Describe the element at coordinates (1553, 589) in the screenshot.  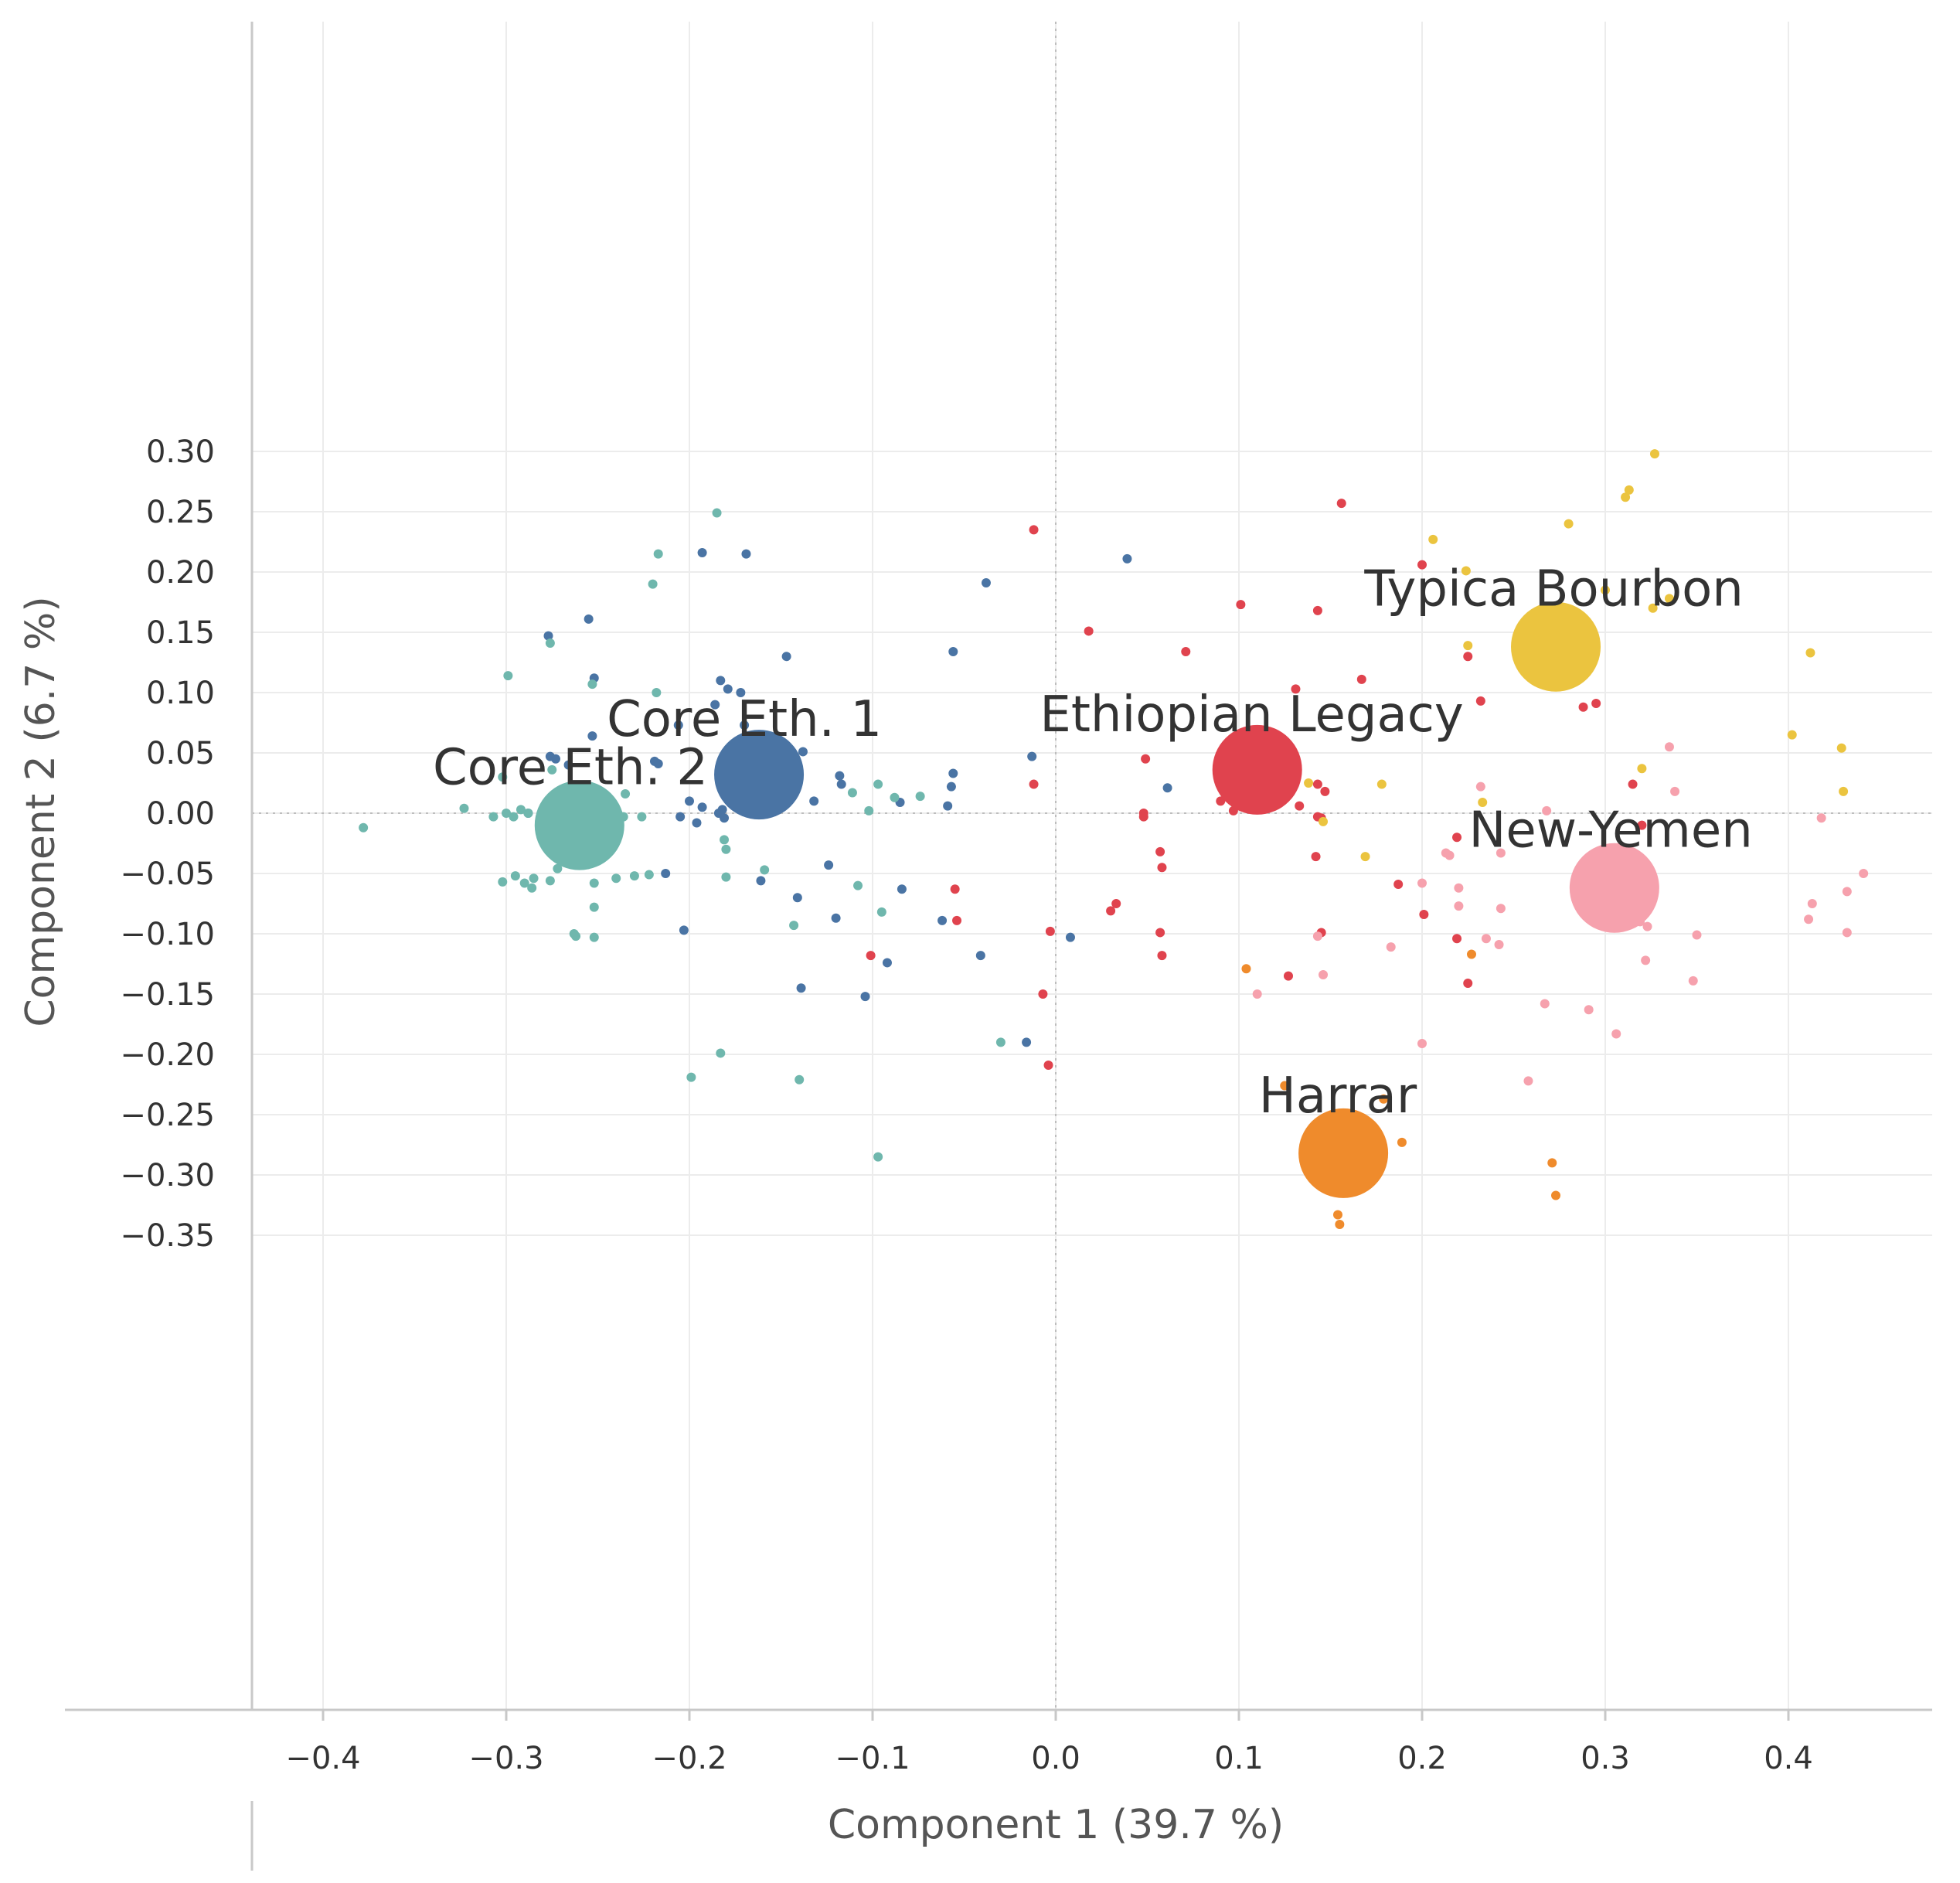
I see `cluster-label: Typica Bourbon` at that location.